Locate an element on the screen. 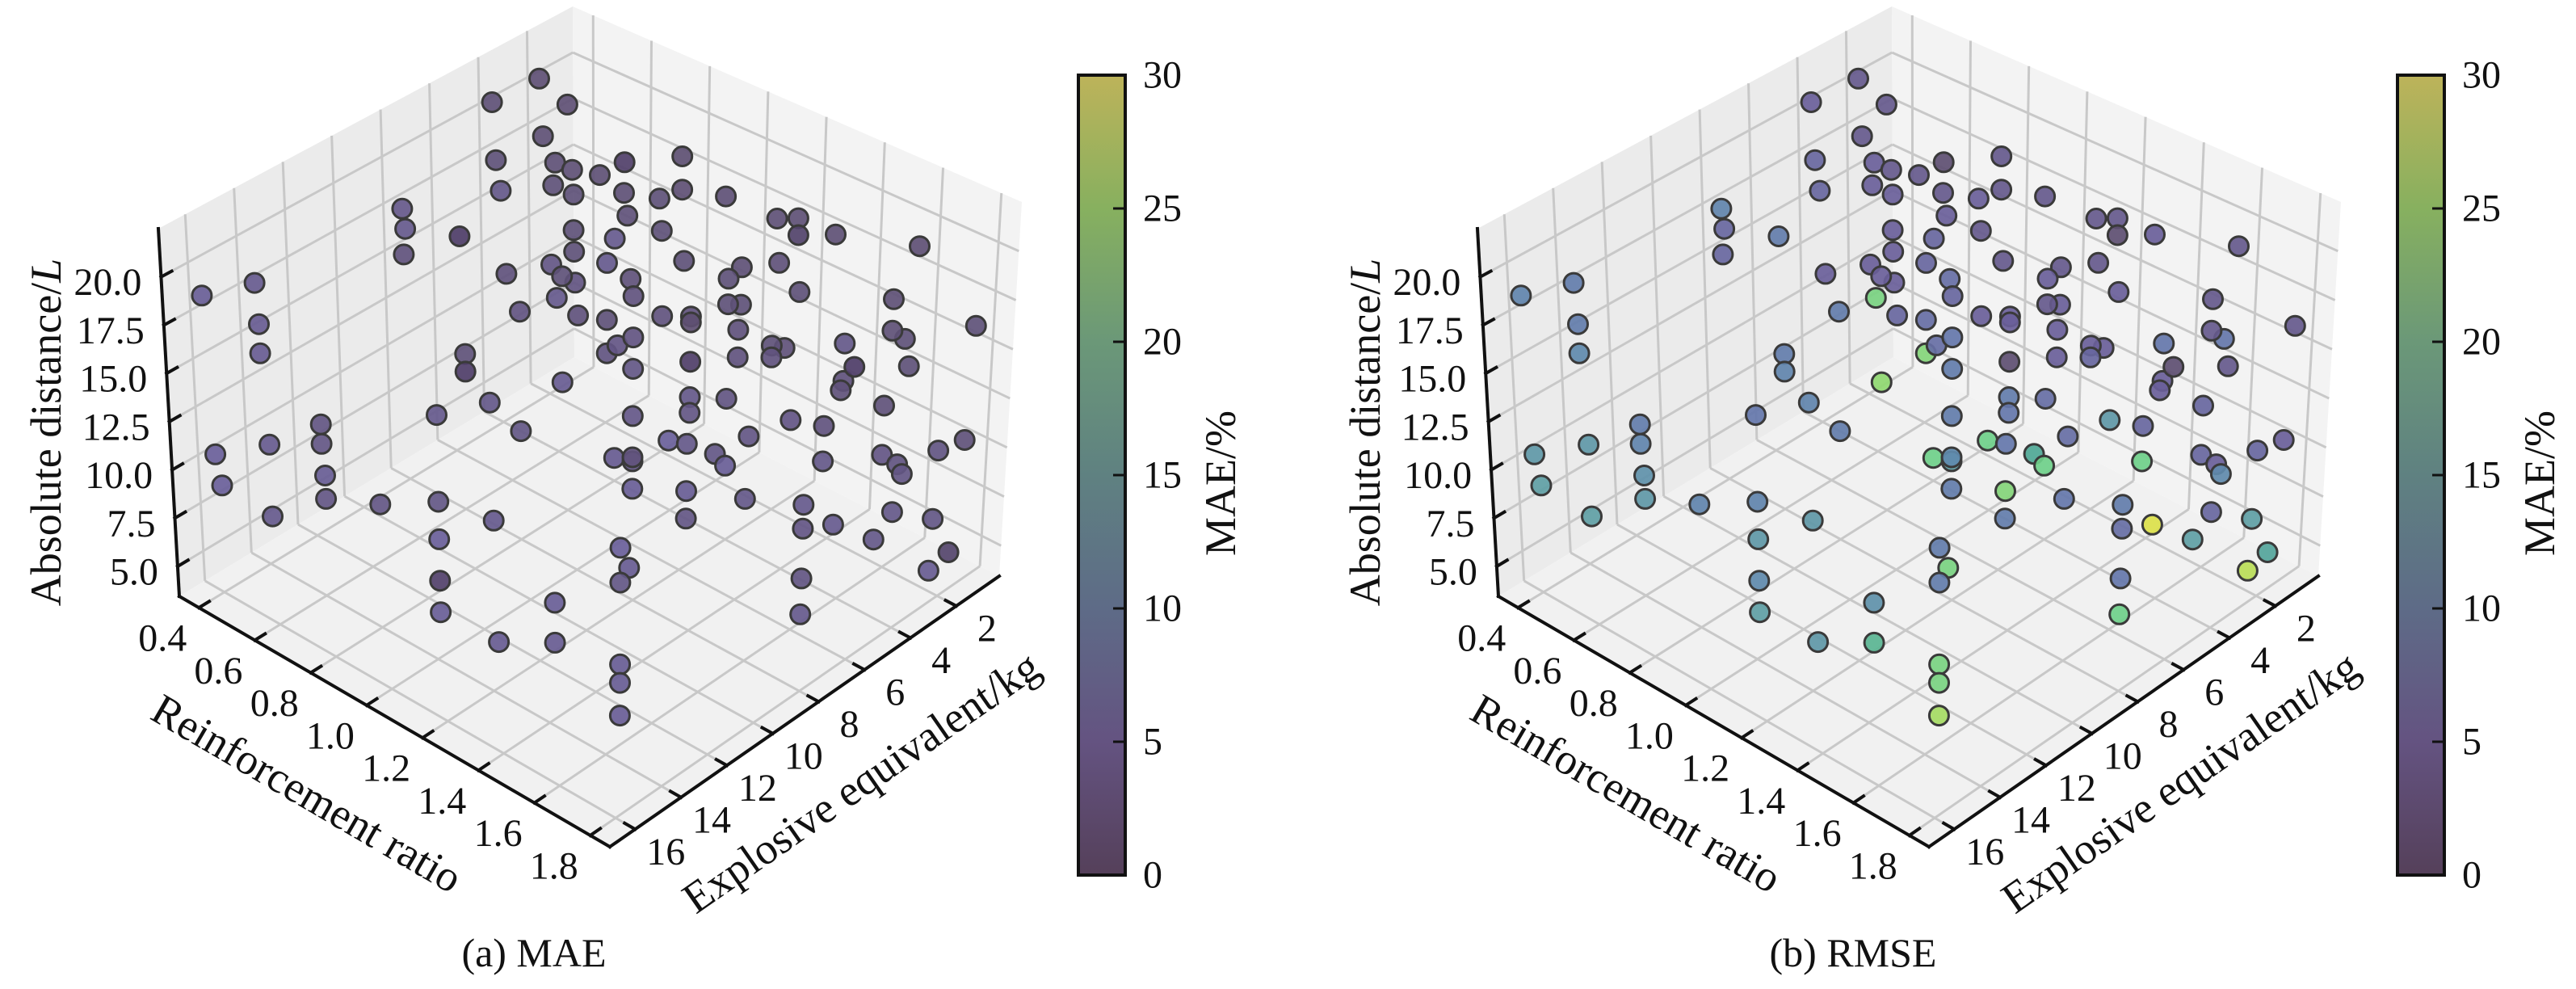 Image resolution: width=2576 pixels, height=989 pixels. reinforcement-tick-label: 0.8 is located at coordinates (1594, 703).